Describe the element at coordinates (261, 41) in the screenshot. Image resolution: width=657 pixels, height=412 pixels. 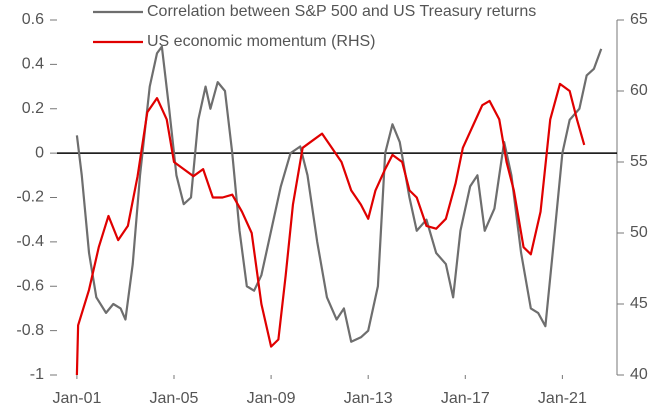
I see `legend-label: US economic momentum (RHS)` at that location.